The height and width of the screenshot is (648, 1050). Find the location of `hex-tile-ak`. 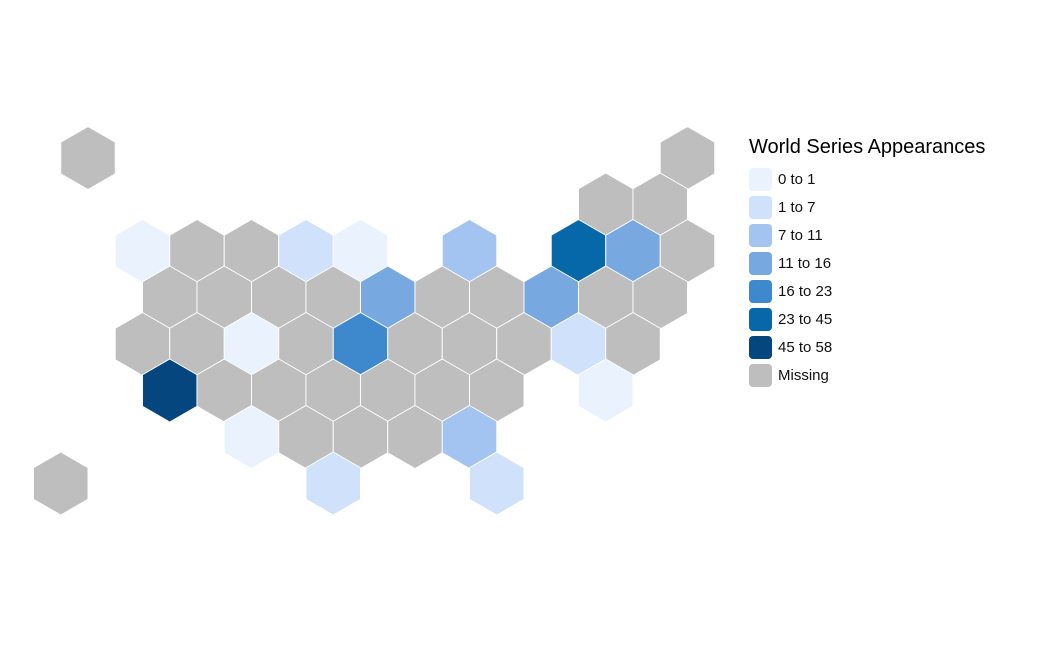

hex-tile-ak is located at coordinates (88, 158).